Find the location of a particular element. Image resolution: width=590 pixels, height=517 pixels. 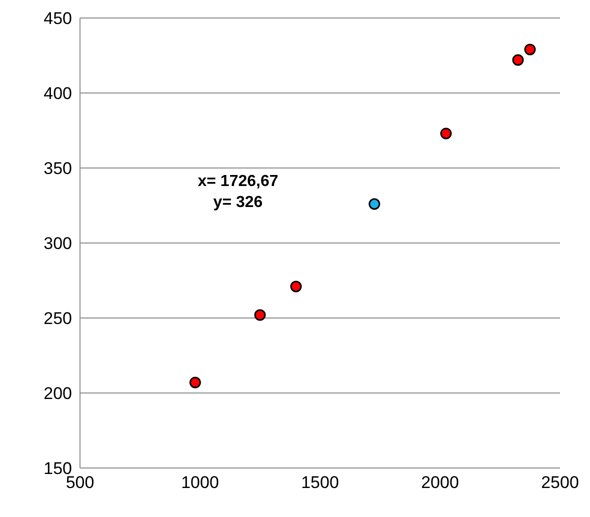

x-tick-label: 500 is located at coordinates (80, 482).